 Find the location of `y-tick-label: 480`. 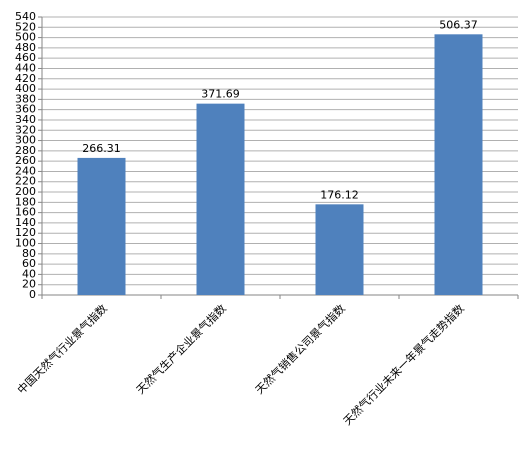

y-tick-label: 480 is located at coordinates (25, 47).